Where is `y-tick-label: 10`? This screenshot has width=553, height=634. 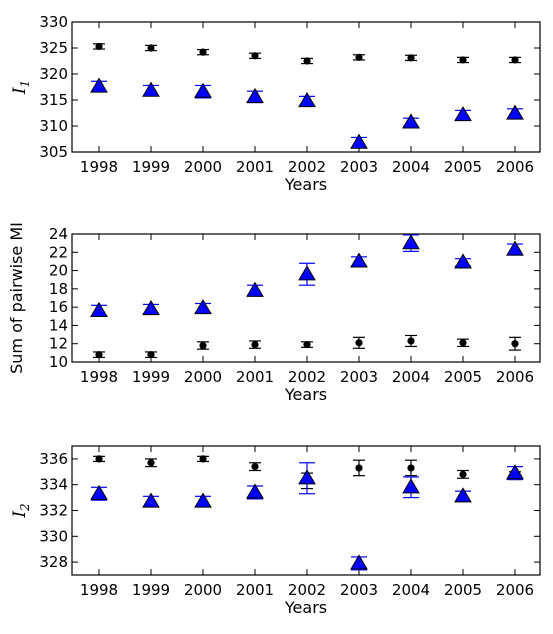
y-tick-label: 10 is located at coordinates (58, 362).